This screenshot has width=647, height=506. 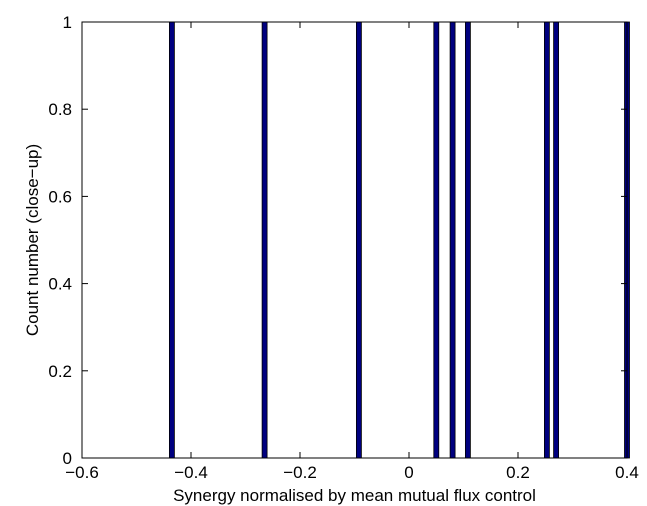 I want to click on y-tick-label: 0.6, so click(x=60, y=196).